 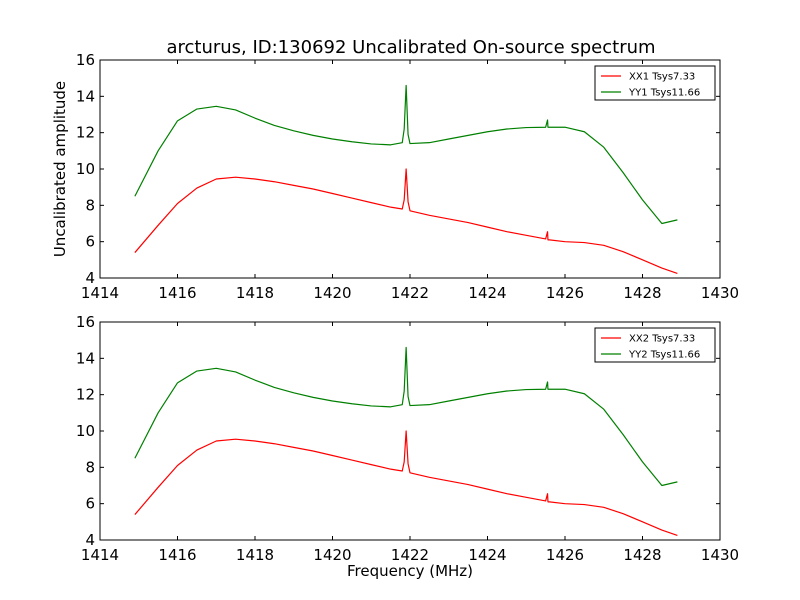 What do you see at coordinates (85, 358) in the screenshot?
I see `panel2-y-tick-label: 14` at bounding box center [85, 358].